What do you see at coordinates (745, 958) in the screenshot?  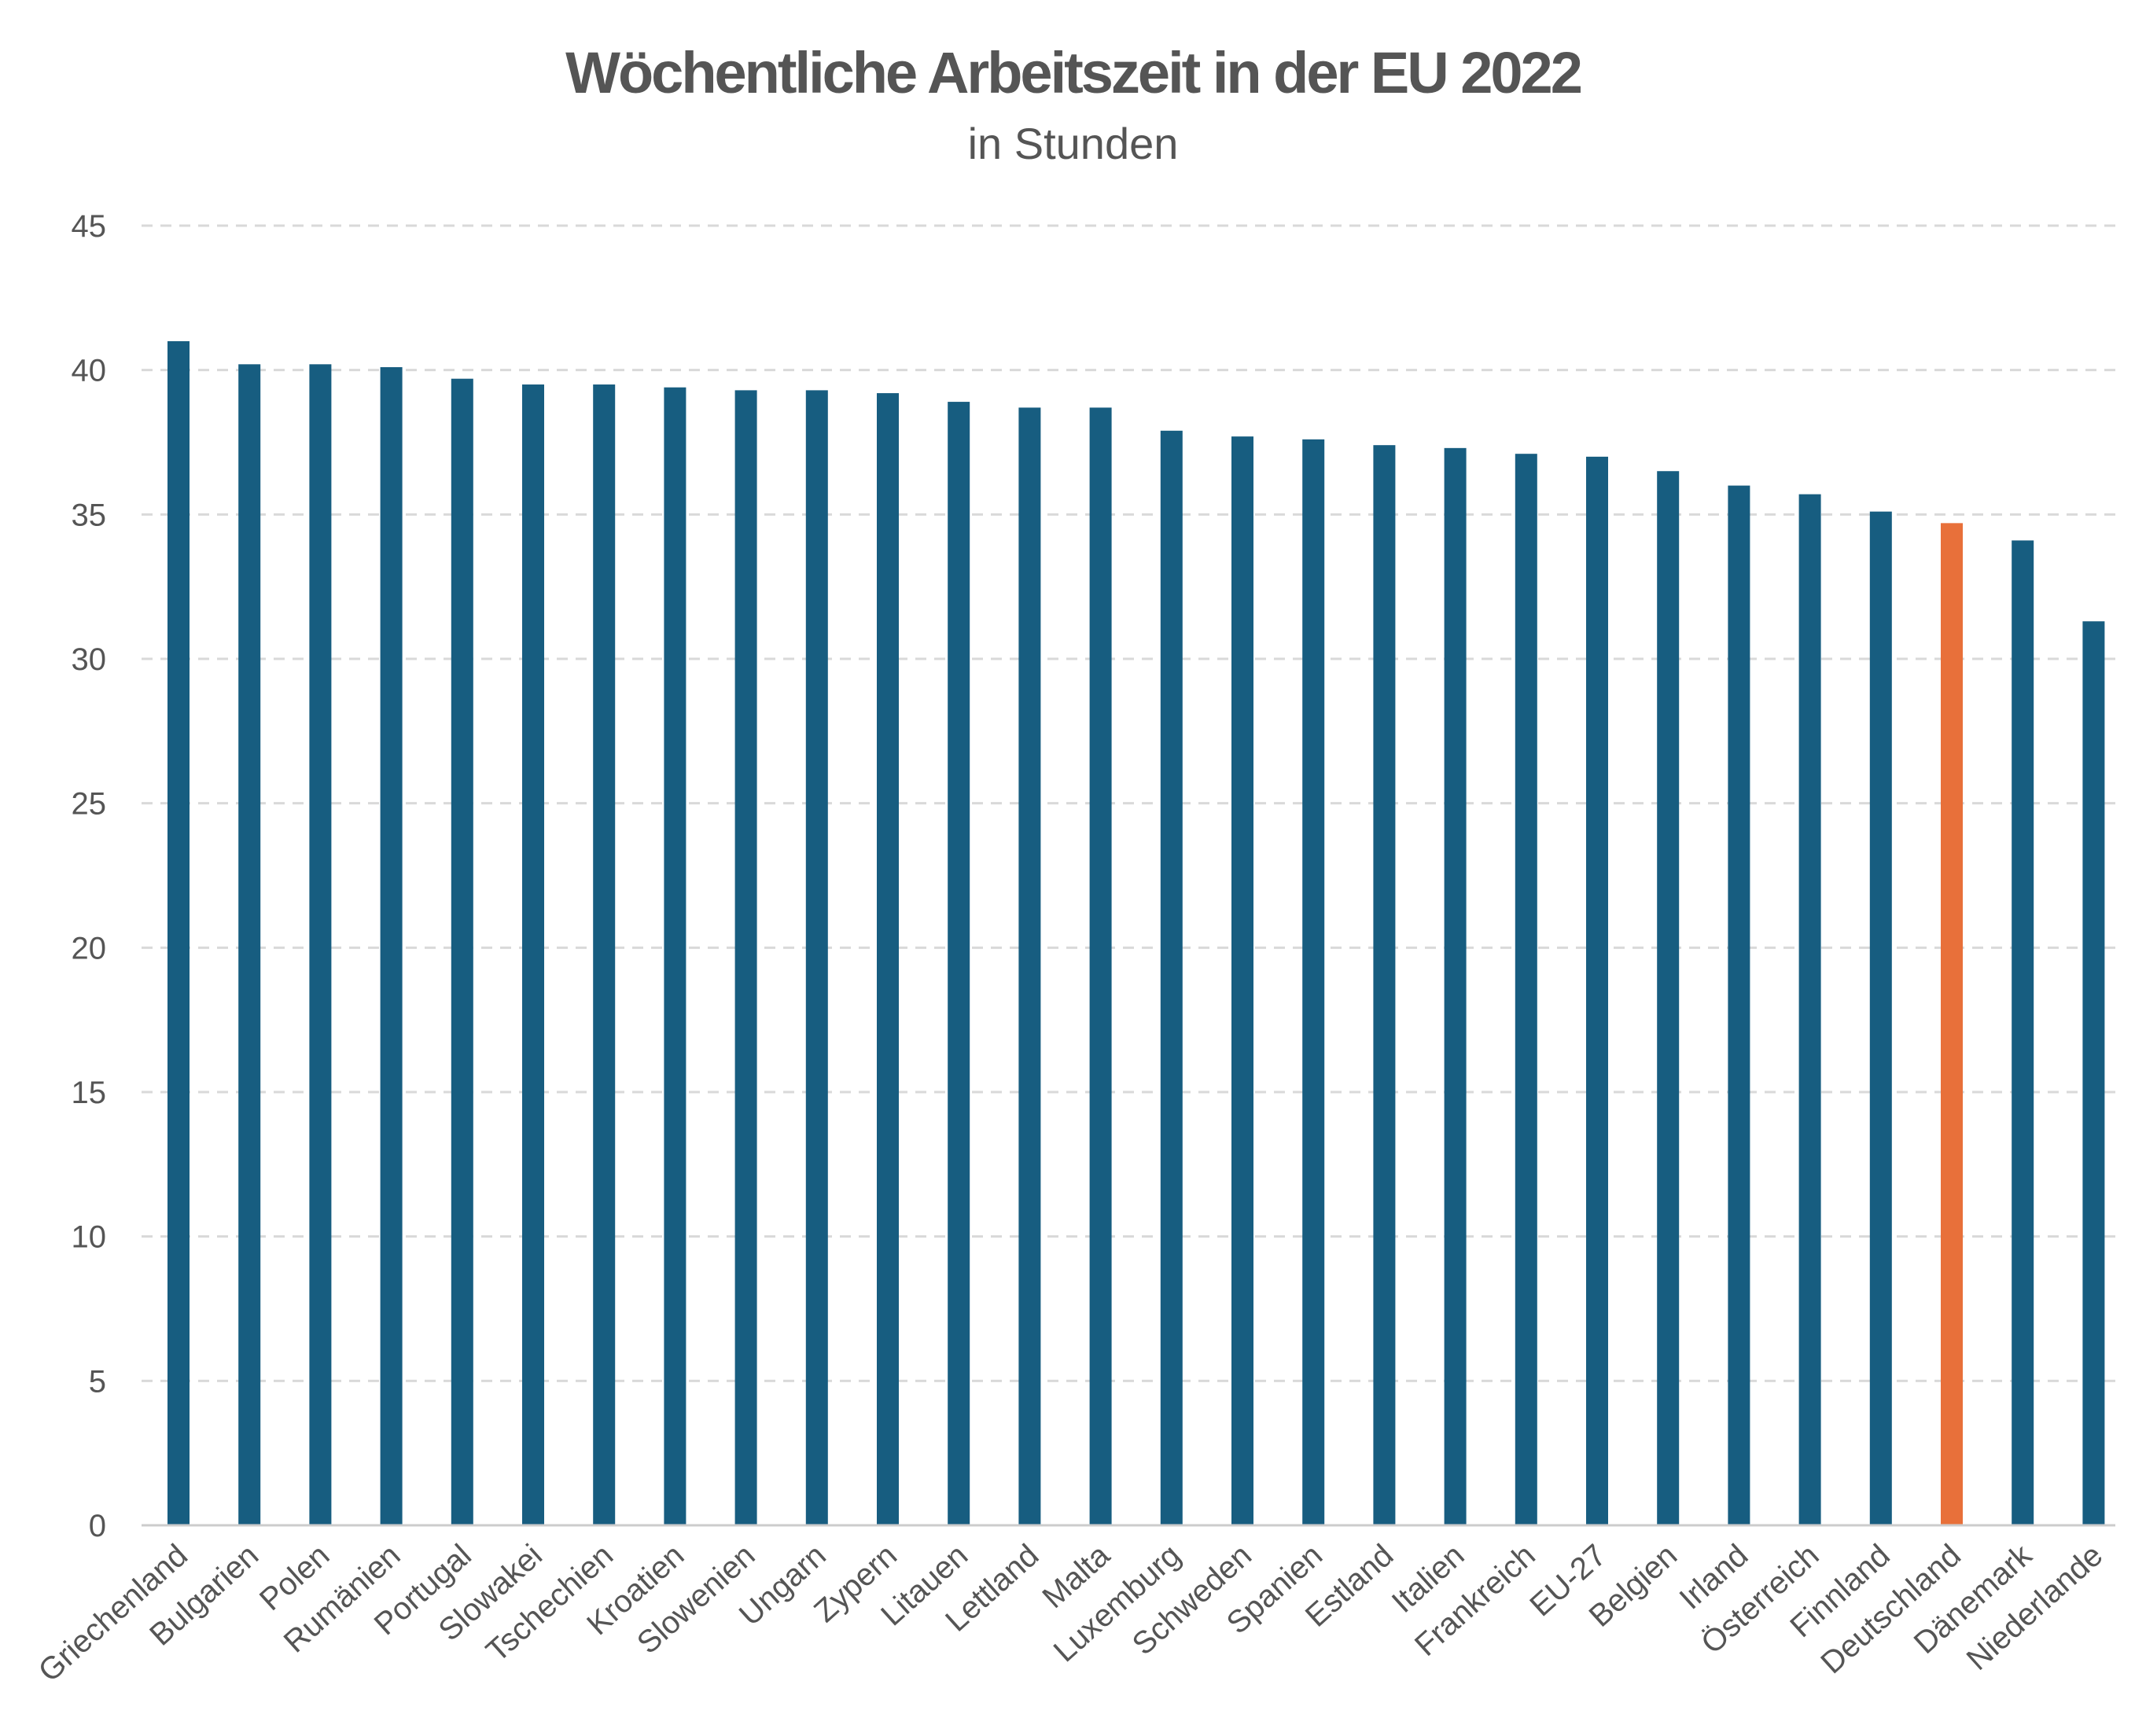 I see `bar-slowenien` at bounding box center [745, 958].